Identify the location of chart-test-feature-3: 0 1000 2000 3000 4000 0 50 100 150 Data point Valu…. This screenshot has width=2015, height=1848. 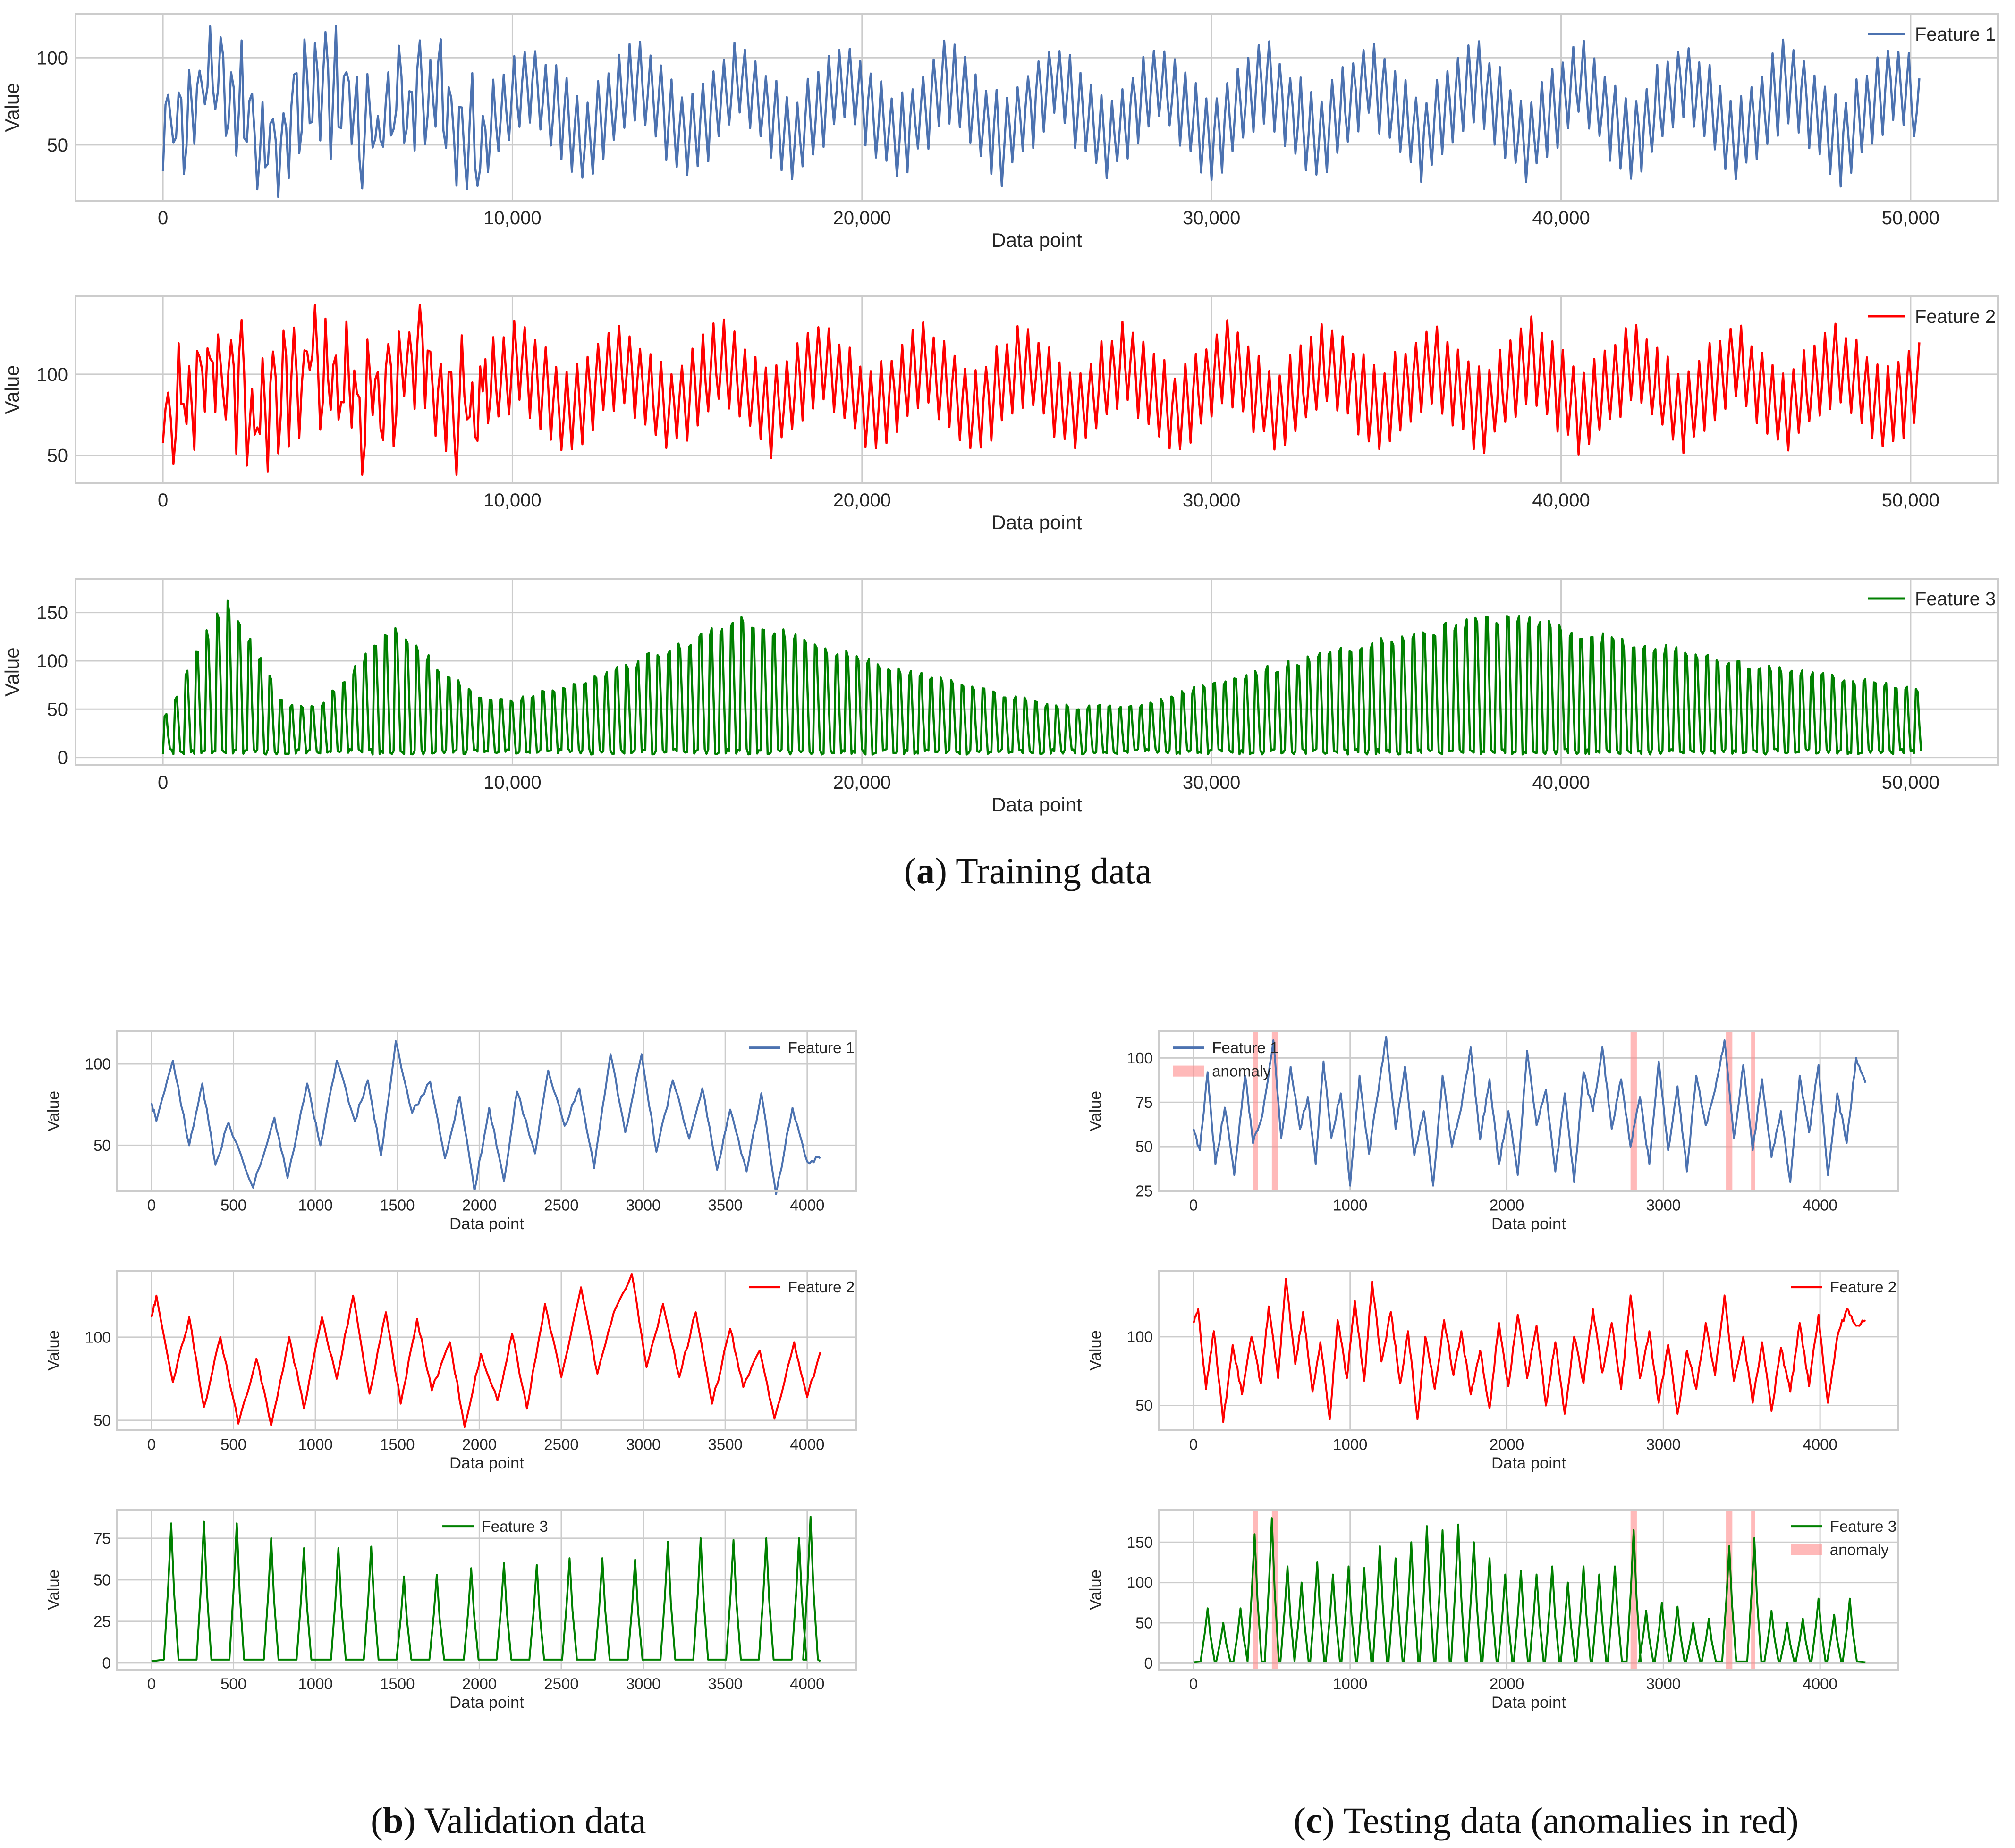
(1492, 1610).